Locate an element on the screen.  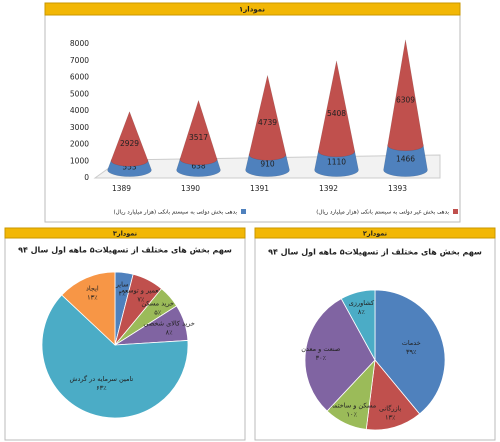
data-label: 2929 is located at coordinates (129, 143).